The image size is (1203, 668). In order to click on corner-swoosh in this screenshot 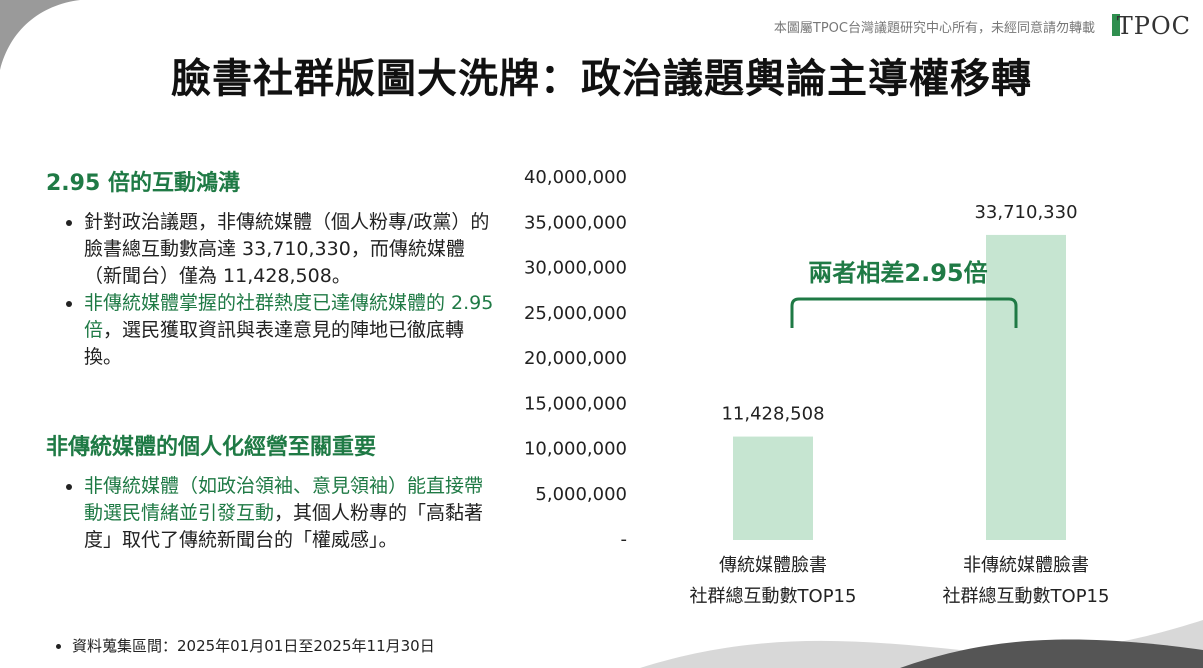, I will do `click(40, 35)`.